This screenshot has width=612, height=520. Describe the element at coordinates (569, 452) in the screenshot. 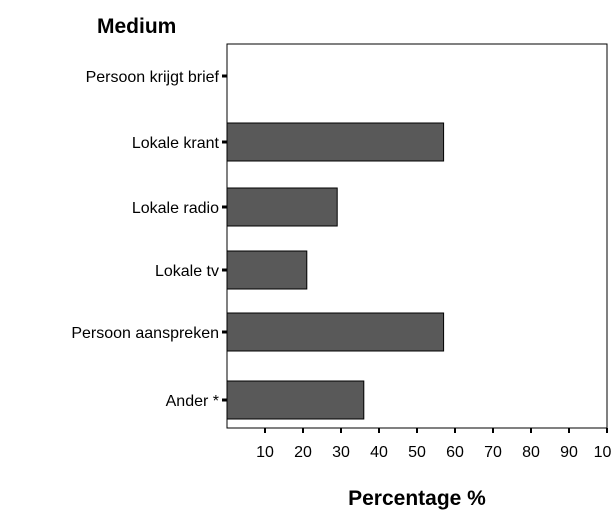

I see `x-tick-label: 90` at that location.